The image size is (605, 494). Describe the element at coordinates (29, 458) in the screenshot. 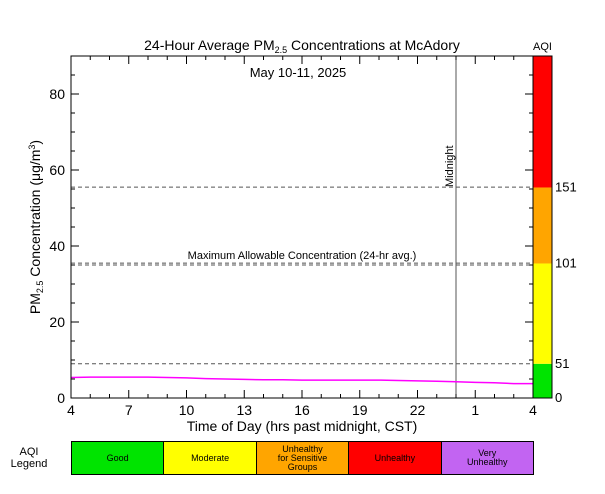

I see `aqi-legend-title: AQI Legend` at that location.